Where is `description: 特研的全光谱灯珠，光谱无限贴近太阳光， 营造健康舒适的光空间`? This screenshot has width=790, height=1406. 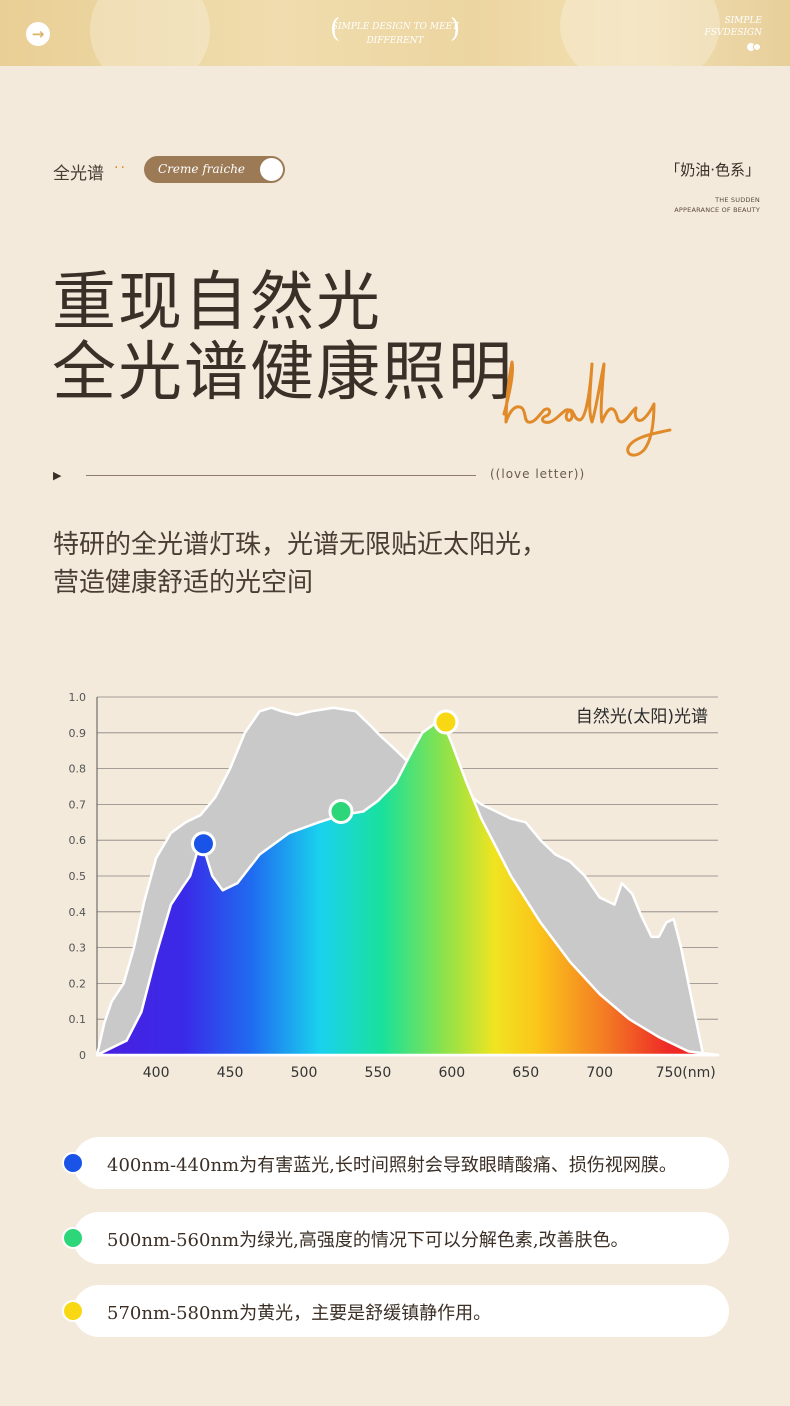 description: 特研的全光谱灯珠，光谱无限贴近太阳光， 营造健康舒适的光空间 is located at coordinates (300, 564).